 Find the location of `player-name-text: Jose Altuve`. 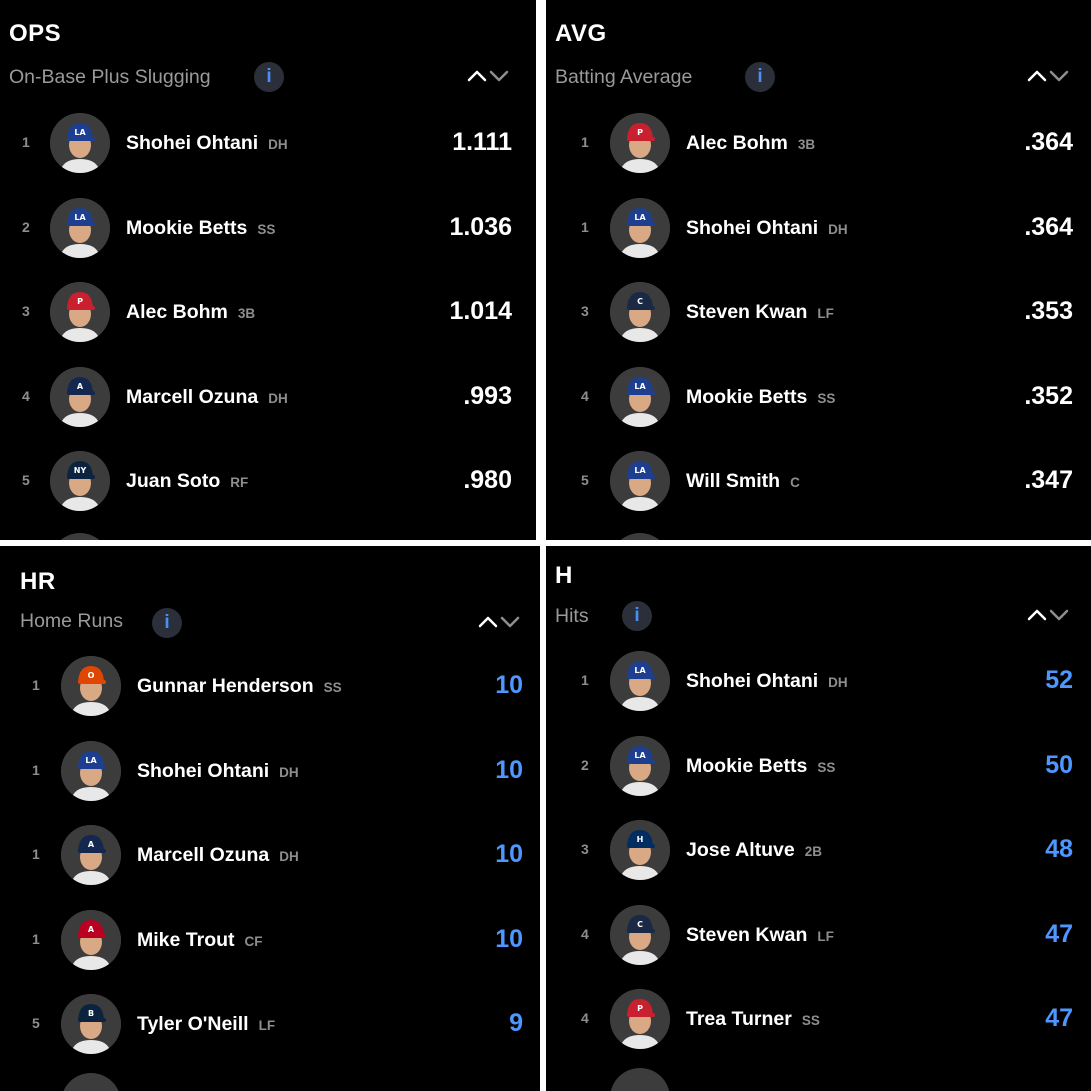

player-name-text: Jose Altuve is located at coordinates (740, 850).